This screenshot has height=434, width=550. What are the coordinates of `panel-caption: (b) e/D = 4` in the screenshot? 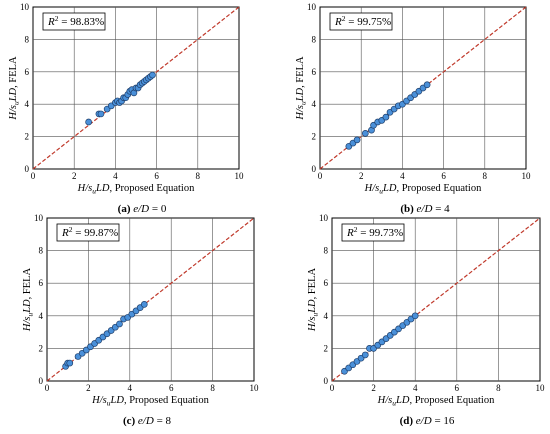 It's located at (425, 209).